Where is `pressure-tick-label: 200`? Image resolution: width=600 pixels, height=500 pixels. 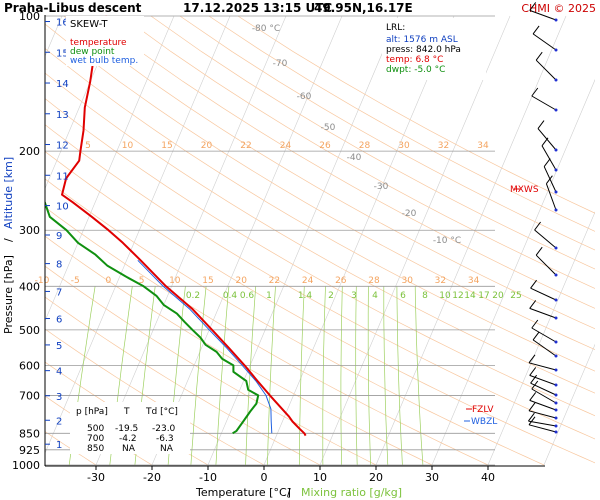 pressure-tick-label: 200 is located at coordinates (29, 151).